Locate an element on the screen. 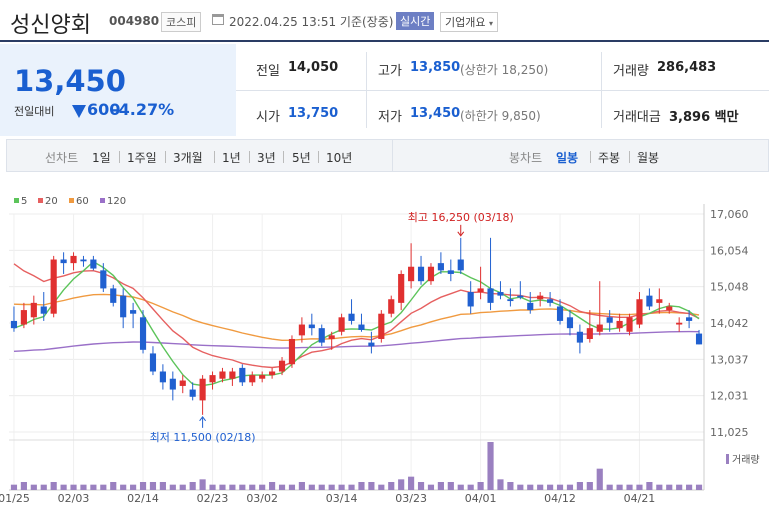  period-3y: 3년 is located at coordinates (266, 158).